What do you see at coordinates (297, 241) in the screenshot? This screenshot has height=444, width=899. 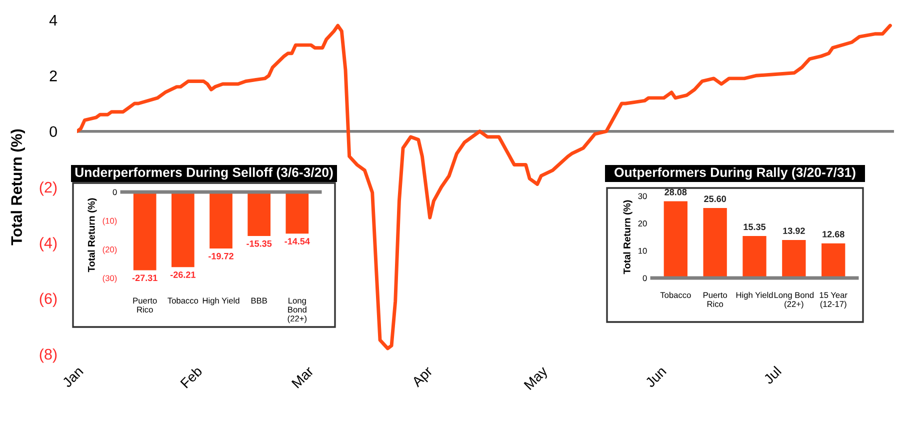 I see `data-label: -14.54` at bounding box center [297, 241].